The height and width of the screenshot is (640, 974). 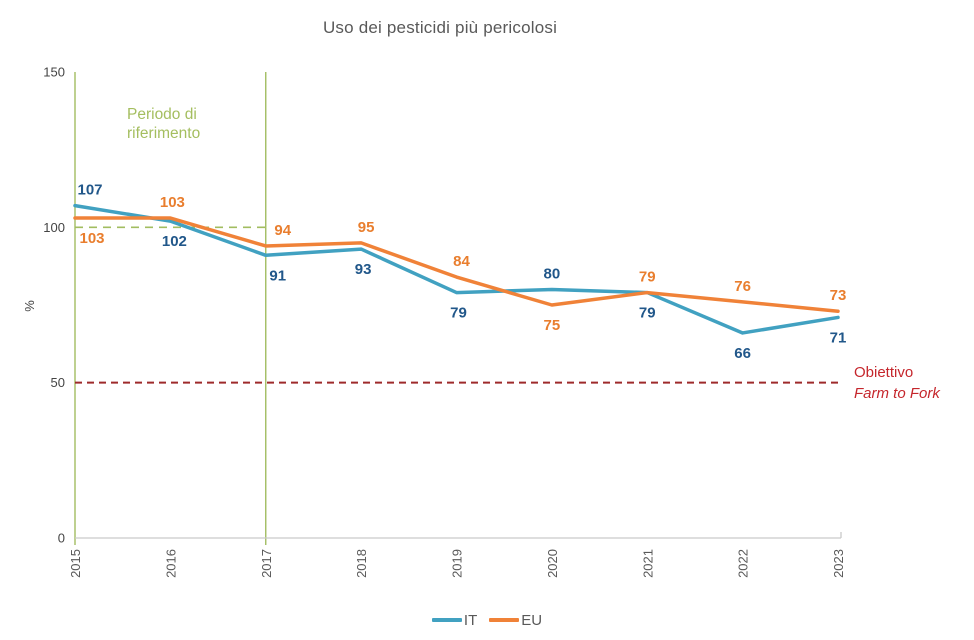 What do you see at coordinates (277, 275) in the screenshot?
I see `it-data-label-2017: 91` at bounding box center [277, 275].